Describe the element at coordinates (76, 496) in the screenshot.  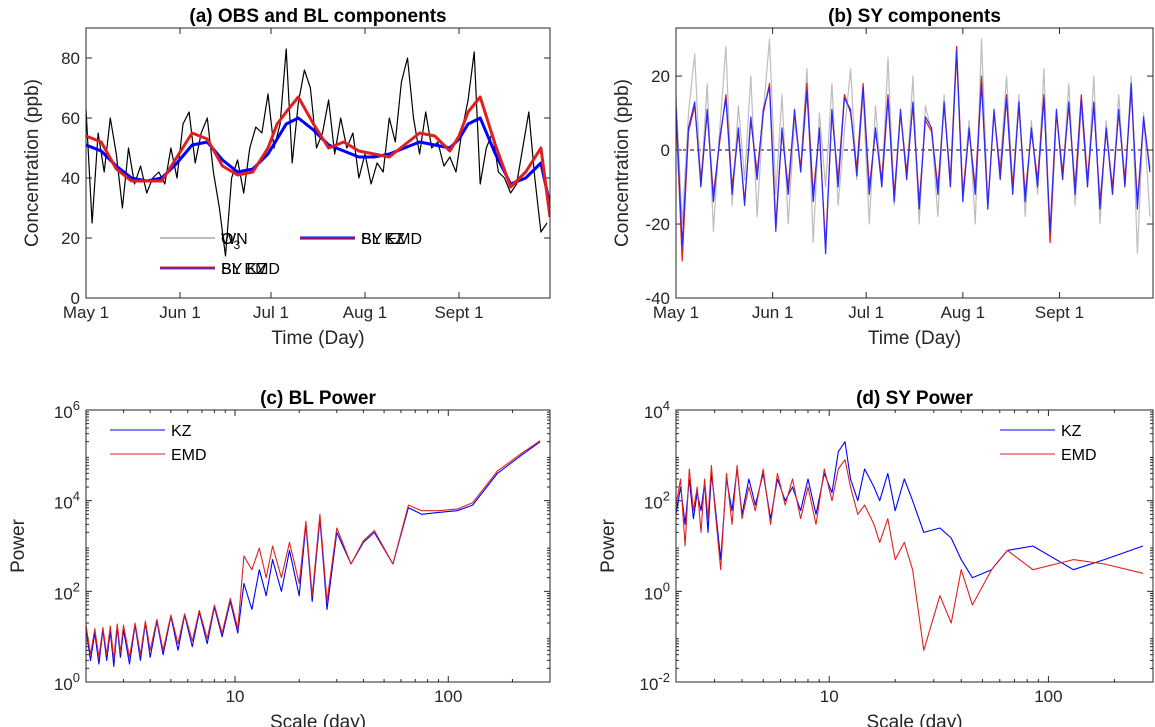
I see `tick-exponent: 4` at that location.